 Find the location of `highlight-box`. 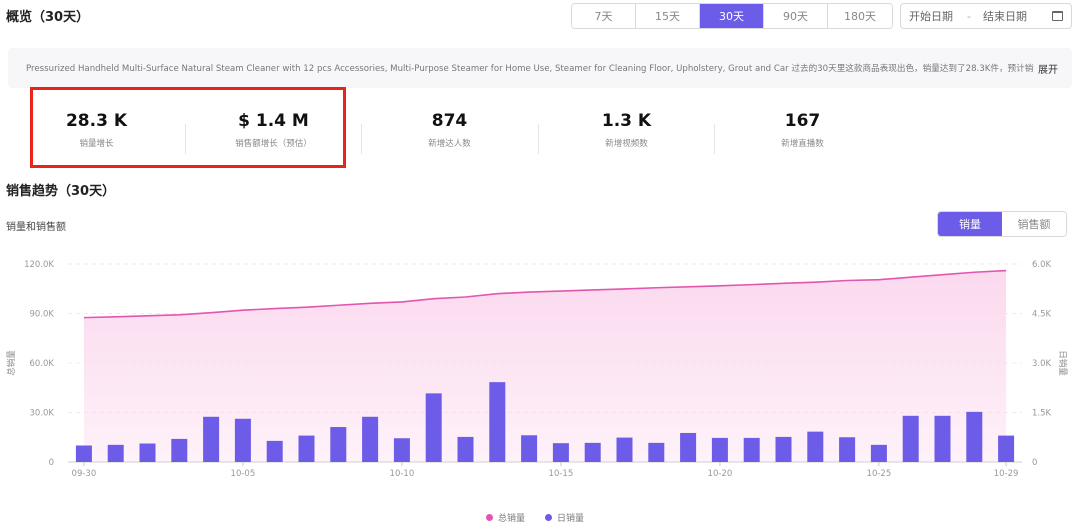

highlight-box is located at coordinates (188, 127).